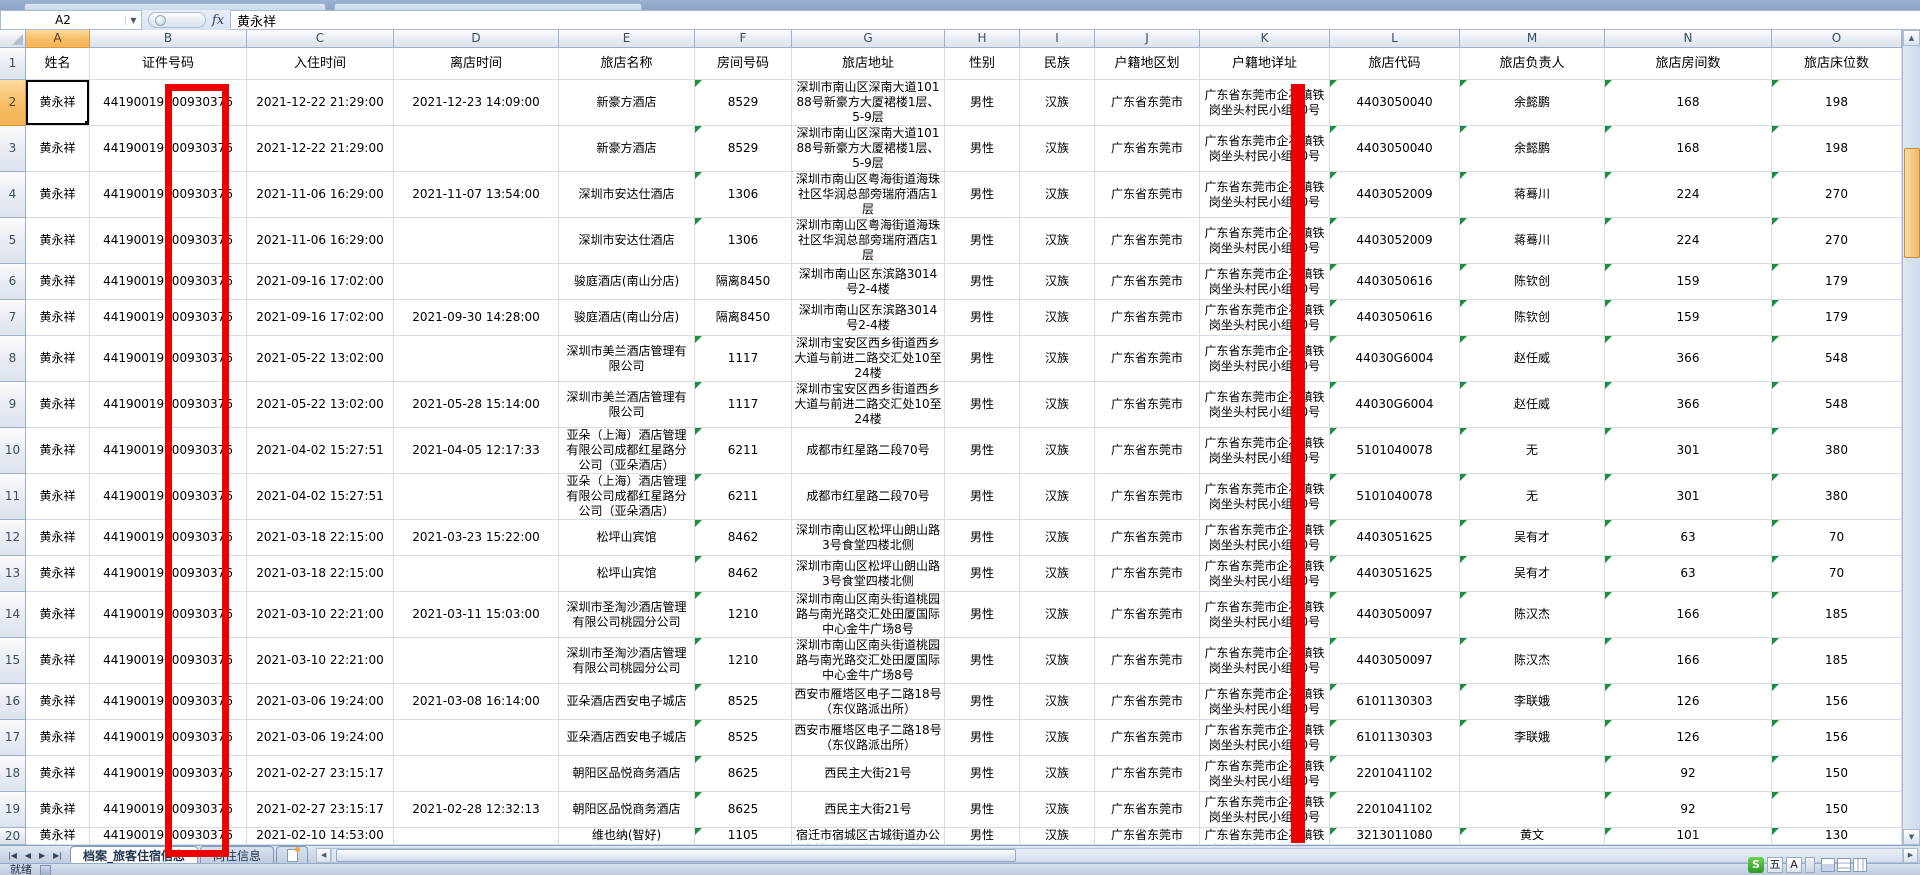 This screenshot has width=1920, height=875. I want to click on cell-K3: 广东省东莞市企石镇铁岗坐头村民小组10号, so click(1265, 149).